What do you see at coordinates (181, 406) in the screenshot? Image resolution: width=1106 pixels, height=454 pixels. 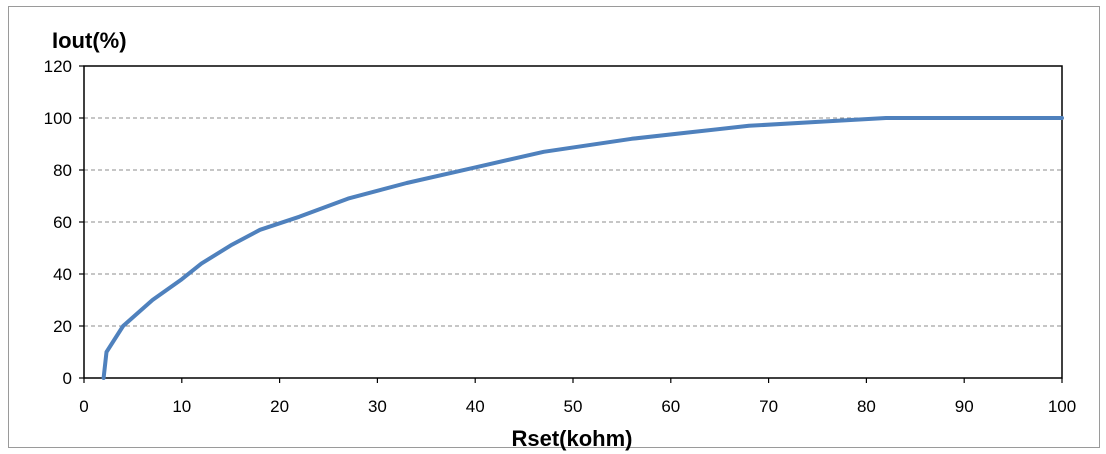 I see `x-tick-label: 10` at bounding box center [181, 406].